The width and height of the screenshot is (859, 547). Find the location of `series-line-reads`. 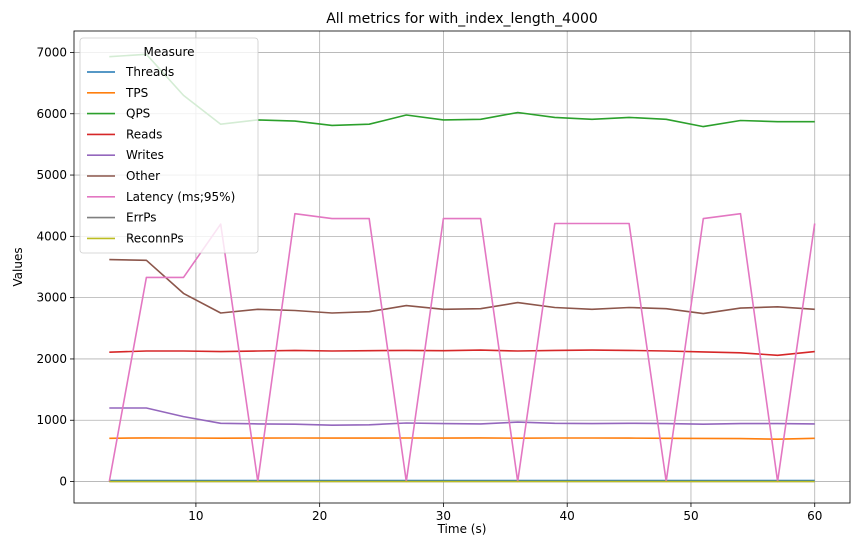

series-line-reads is located at coordinates (462, 353).